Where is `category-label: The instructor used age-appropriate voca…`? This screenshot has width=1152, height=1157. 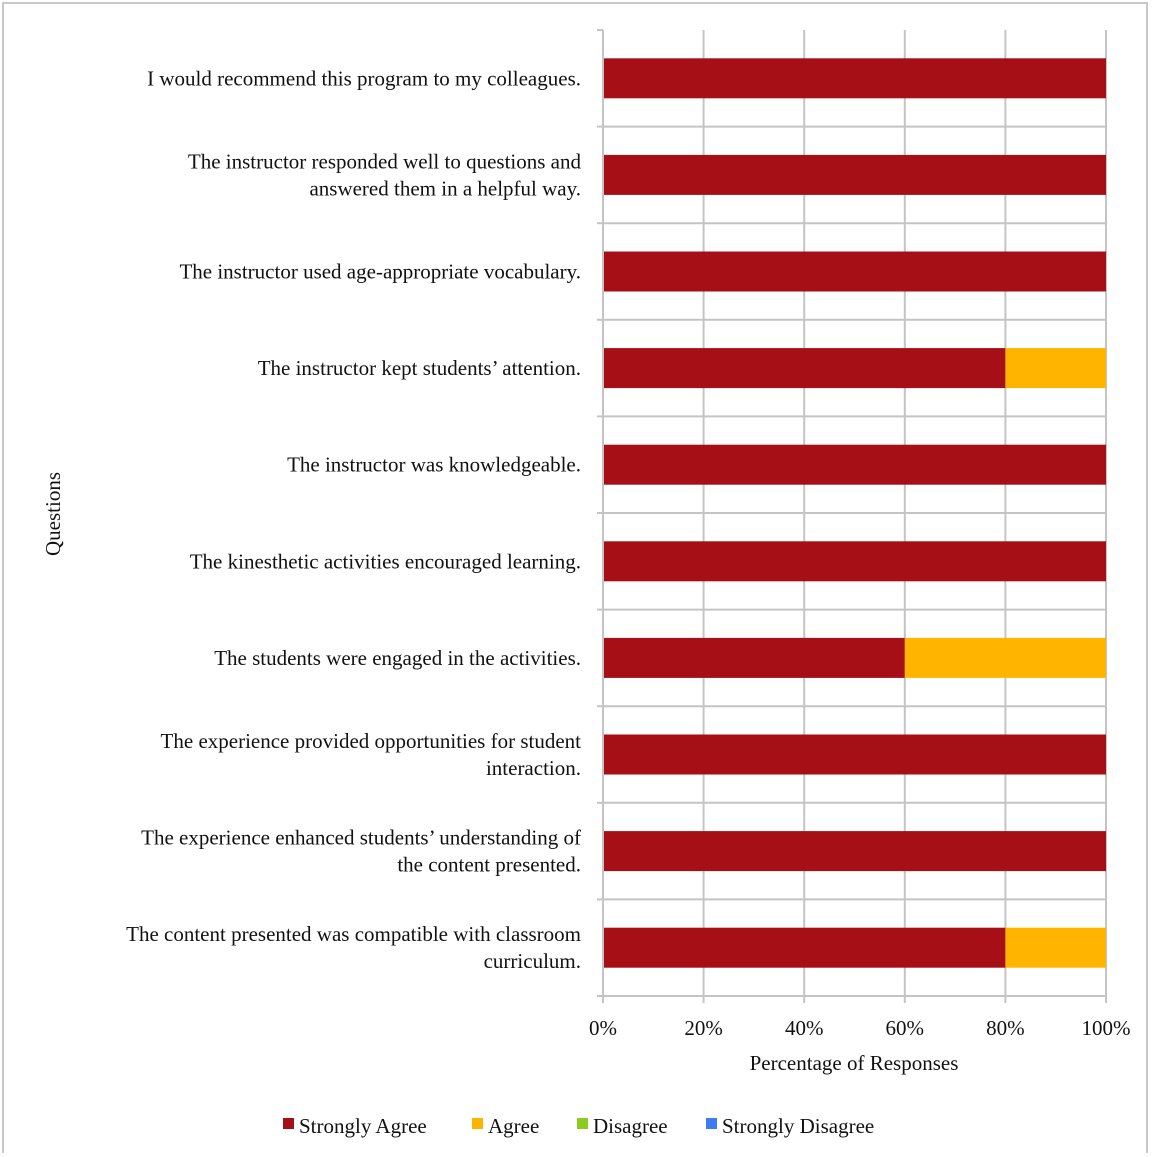
category-label: The instructor used age-appropriate voca… is located at coordinates (380, 272).